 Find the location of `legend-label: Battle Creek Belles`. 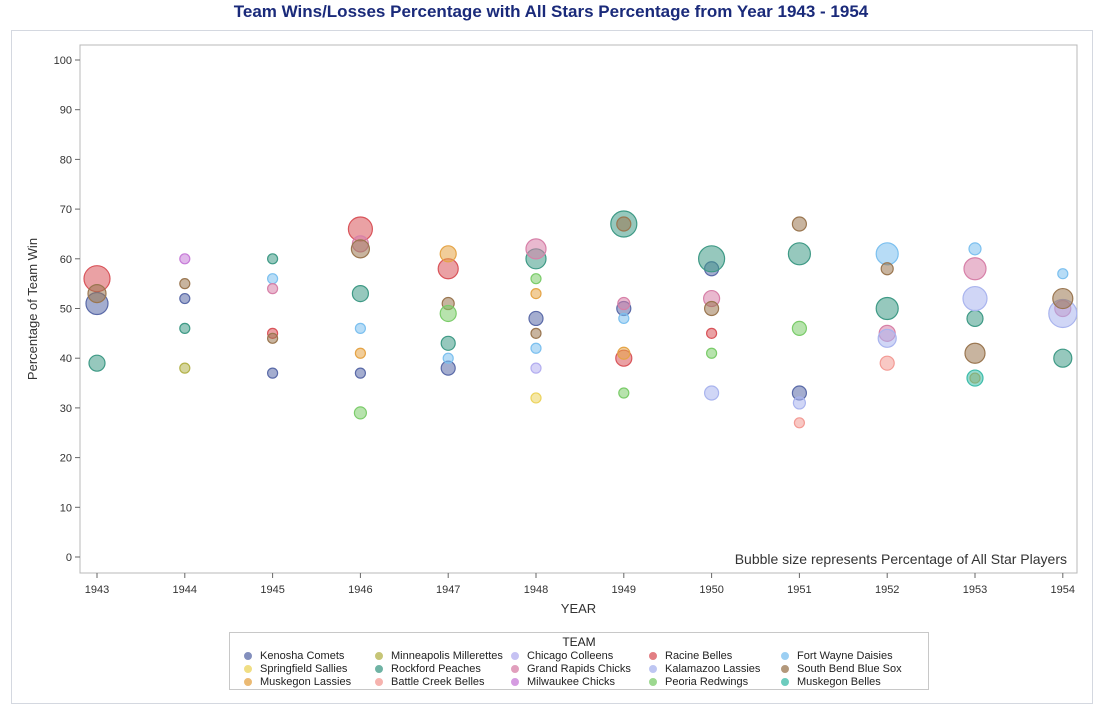

legend-label: Battle Creek Belles is located at coordinates (438, 682).